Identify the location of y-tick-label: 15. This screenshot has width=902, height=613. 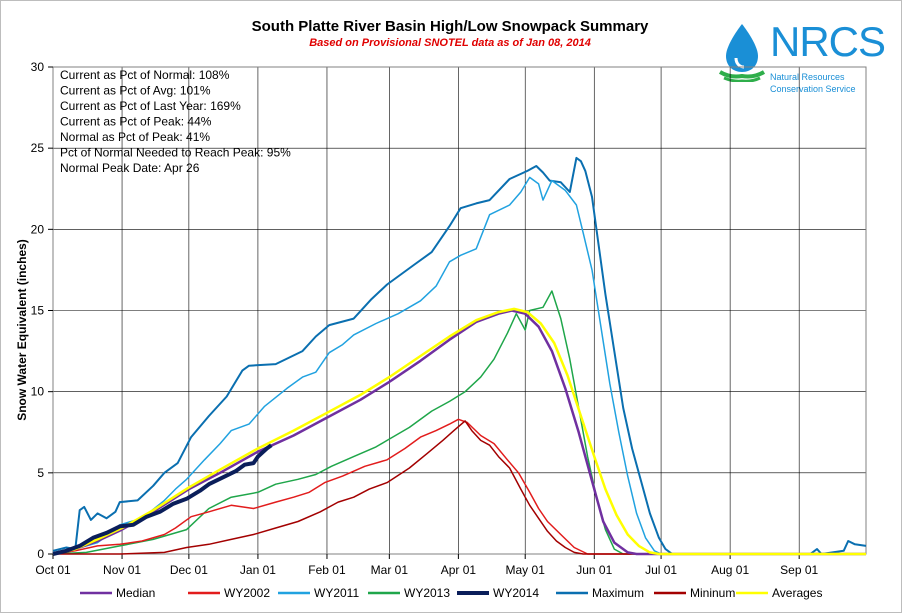
(38, 311).